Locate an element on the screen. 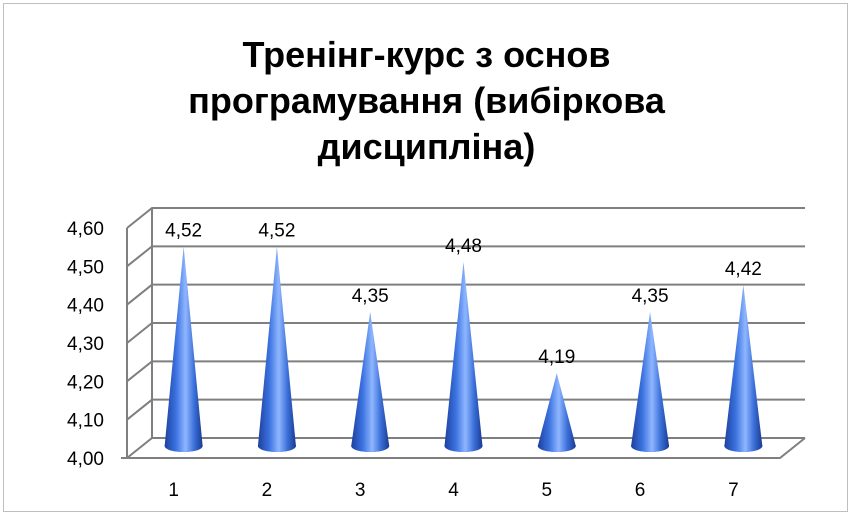 The image size is (853, 516). x-axis-floor is located at coordinates (466, 448).